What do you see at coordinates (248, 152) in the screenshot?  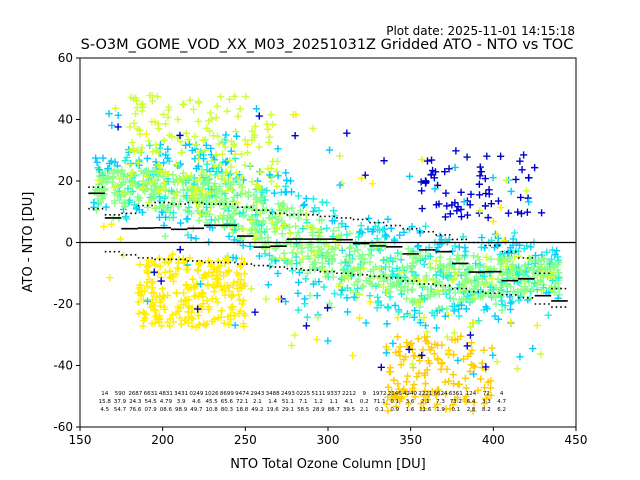 I see `data-point-2026` at bounding box center [248, 152].